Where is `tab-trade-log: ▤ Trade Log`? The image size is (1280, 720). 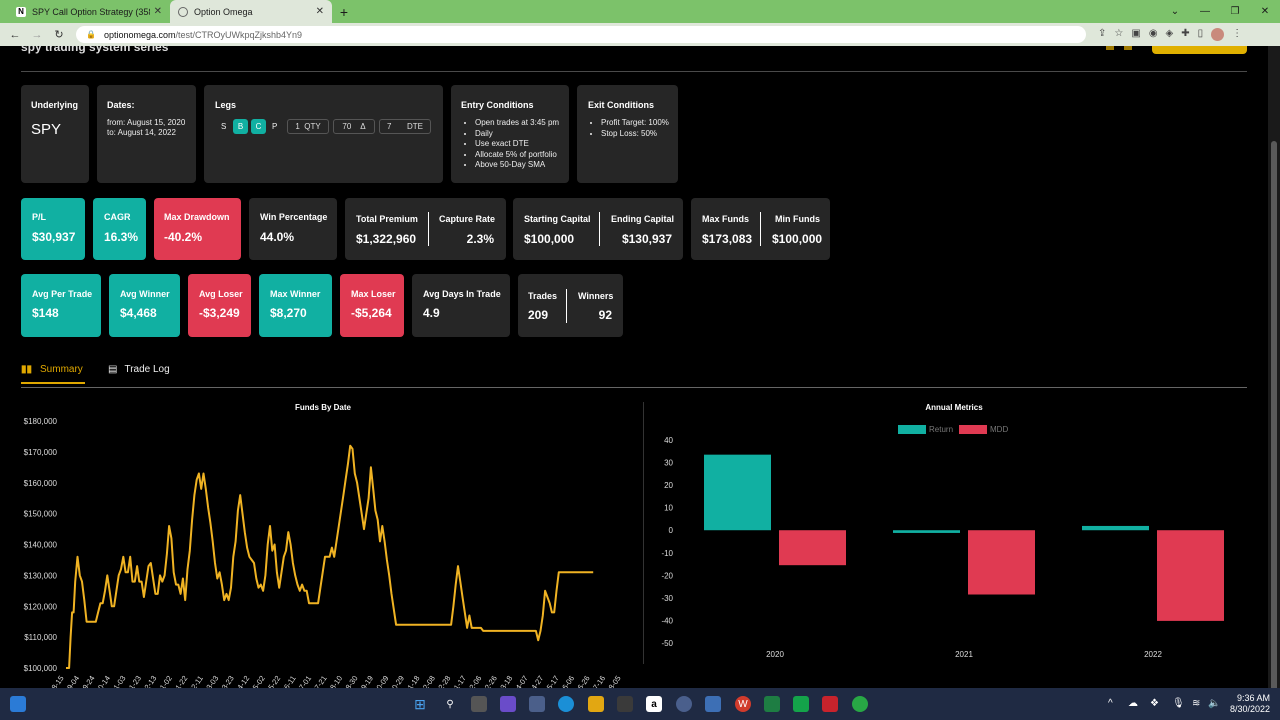
tab-trade-log: ▤ Trade Log is located at coordinates (139, 369).